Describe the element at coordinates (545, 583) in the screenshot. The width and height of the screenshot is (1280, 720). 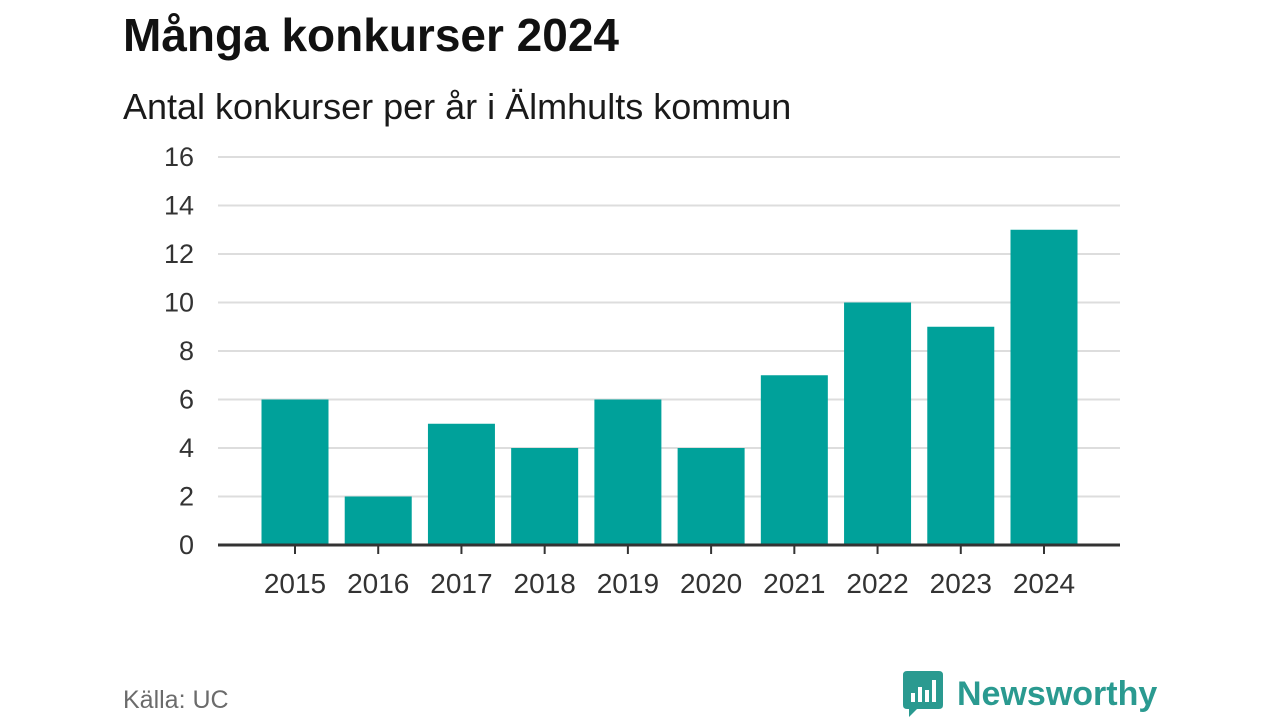
I see `x-tick-label: 2018` at that location.